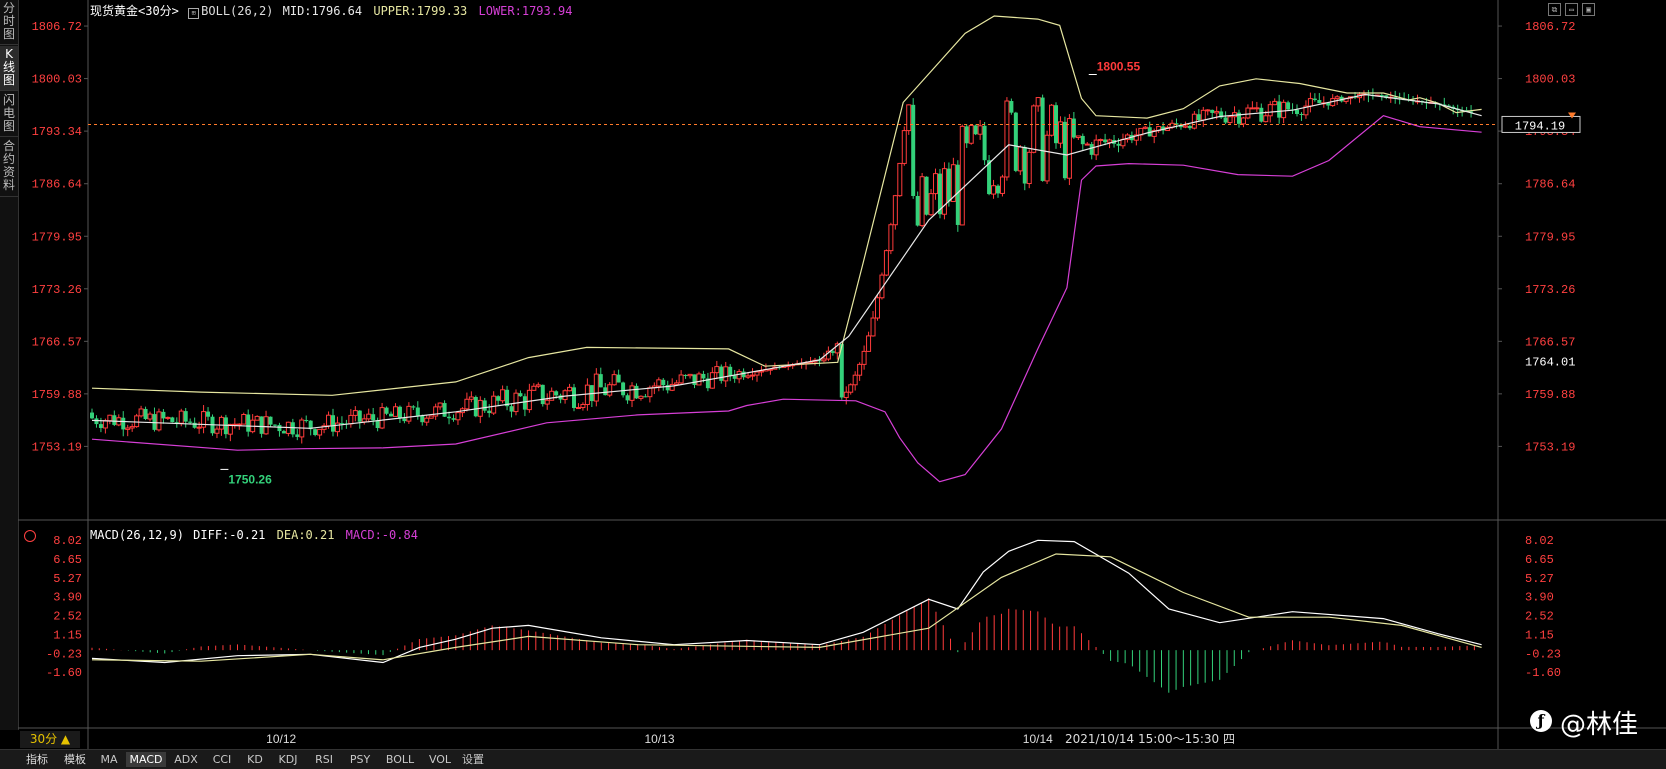  What do you see at coordinates (67, 560) in the screenshot?
I see `macd-y-tick-label-left: 6.65` at bounding box center [67, 560].